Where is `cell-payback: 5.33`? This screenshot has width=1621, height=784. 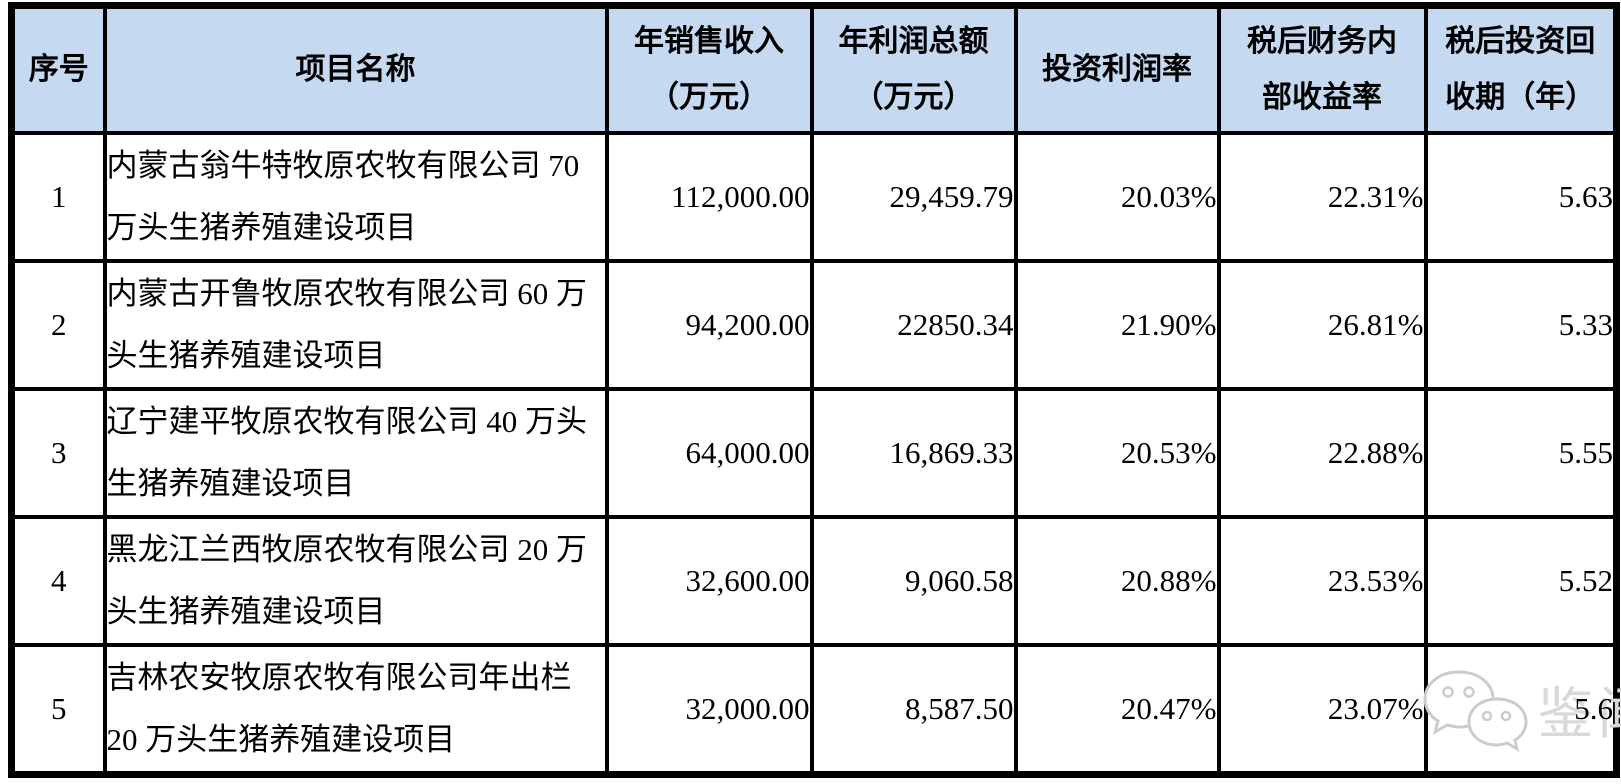 cell-payback: 5.33 is located at coordinates (1521, 325).